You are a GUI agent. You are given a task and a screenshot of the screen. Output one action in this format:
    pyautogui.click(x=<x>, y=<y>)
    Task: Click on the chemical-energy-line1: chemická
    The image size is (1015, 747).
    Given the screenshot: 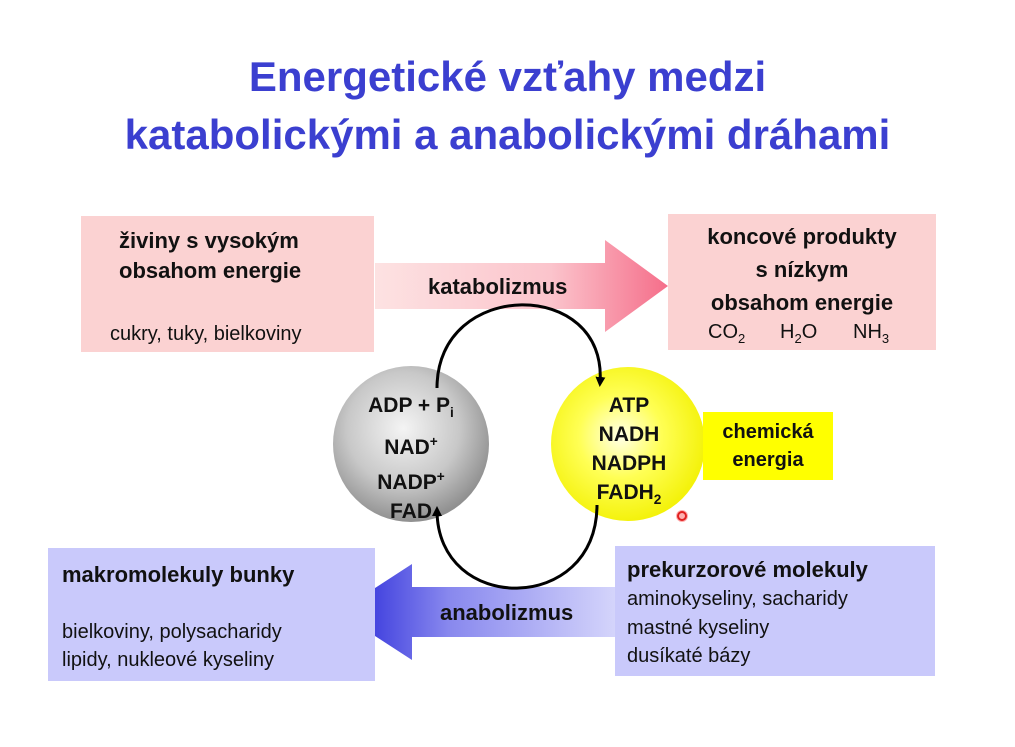 What is the action you would take?
    pyautogui.click(x=768, y=432)
    